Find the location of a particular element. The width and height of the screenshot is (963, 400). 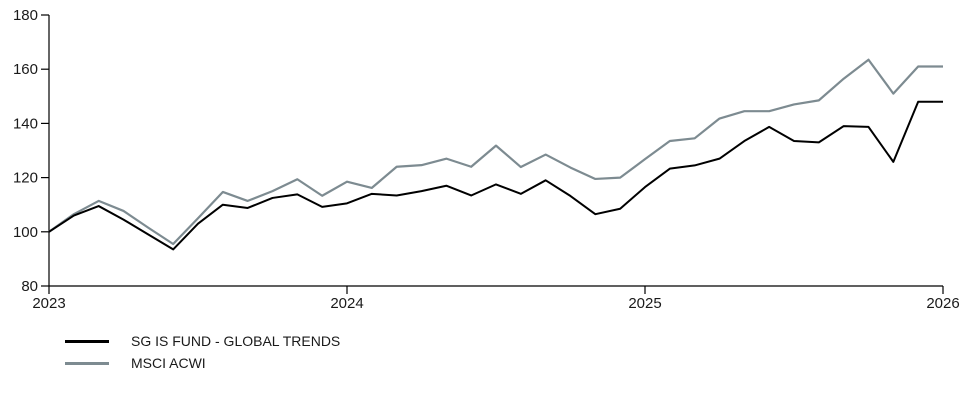

y-tick-label: 120 is located at coordinates (25, 178).